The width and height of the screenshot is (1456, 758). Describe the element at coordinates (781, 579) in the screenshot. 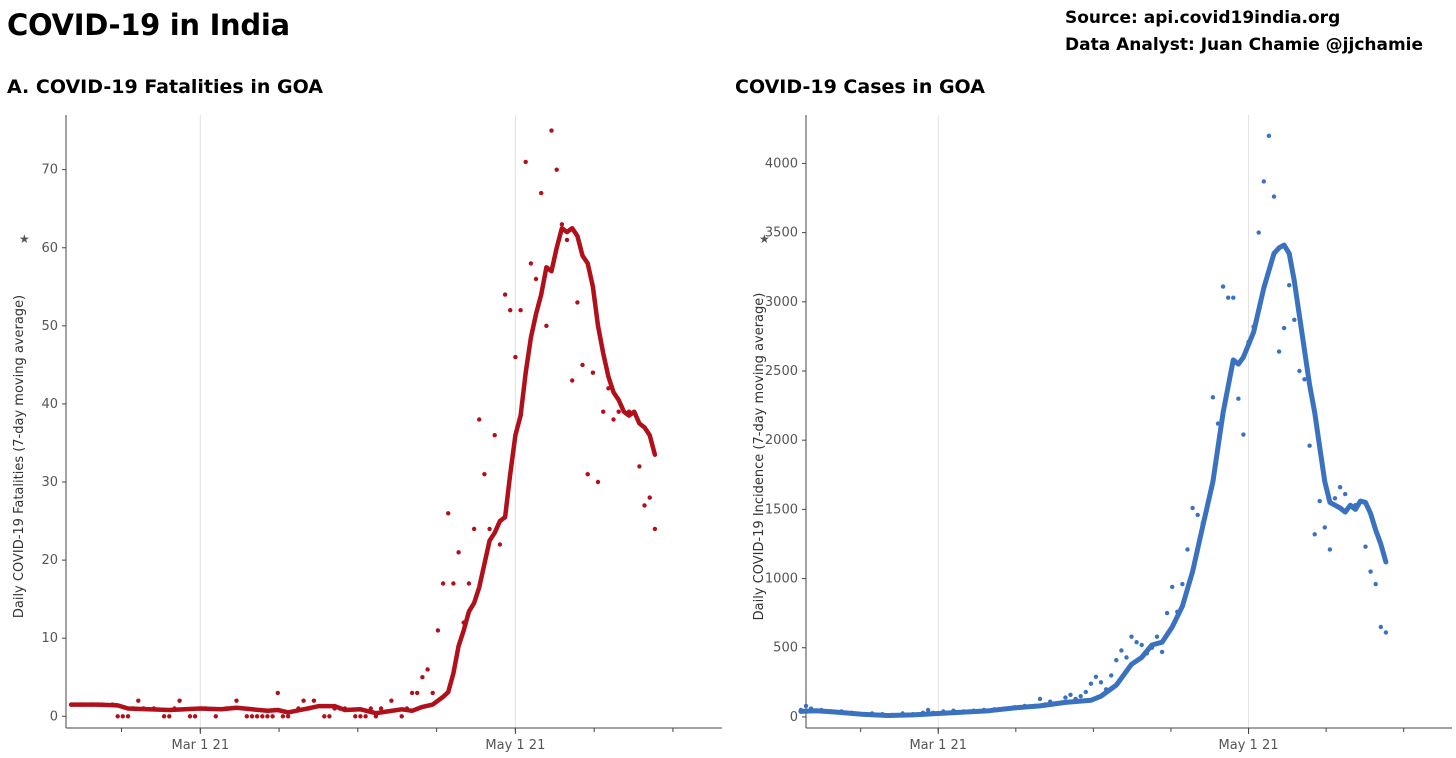

I see `cases-y-tick-label: 1000` at that location.